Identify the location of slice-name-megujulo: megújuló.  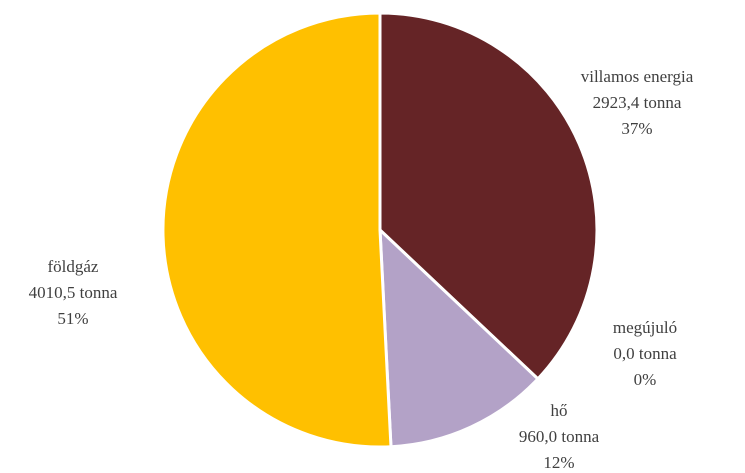
(645, 327).